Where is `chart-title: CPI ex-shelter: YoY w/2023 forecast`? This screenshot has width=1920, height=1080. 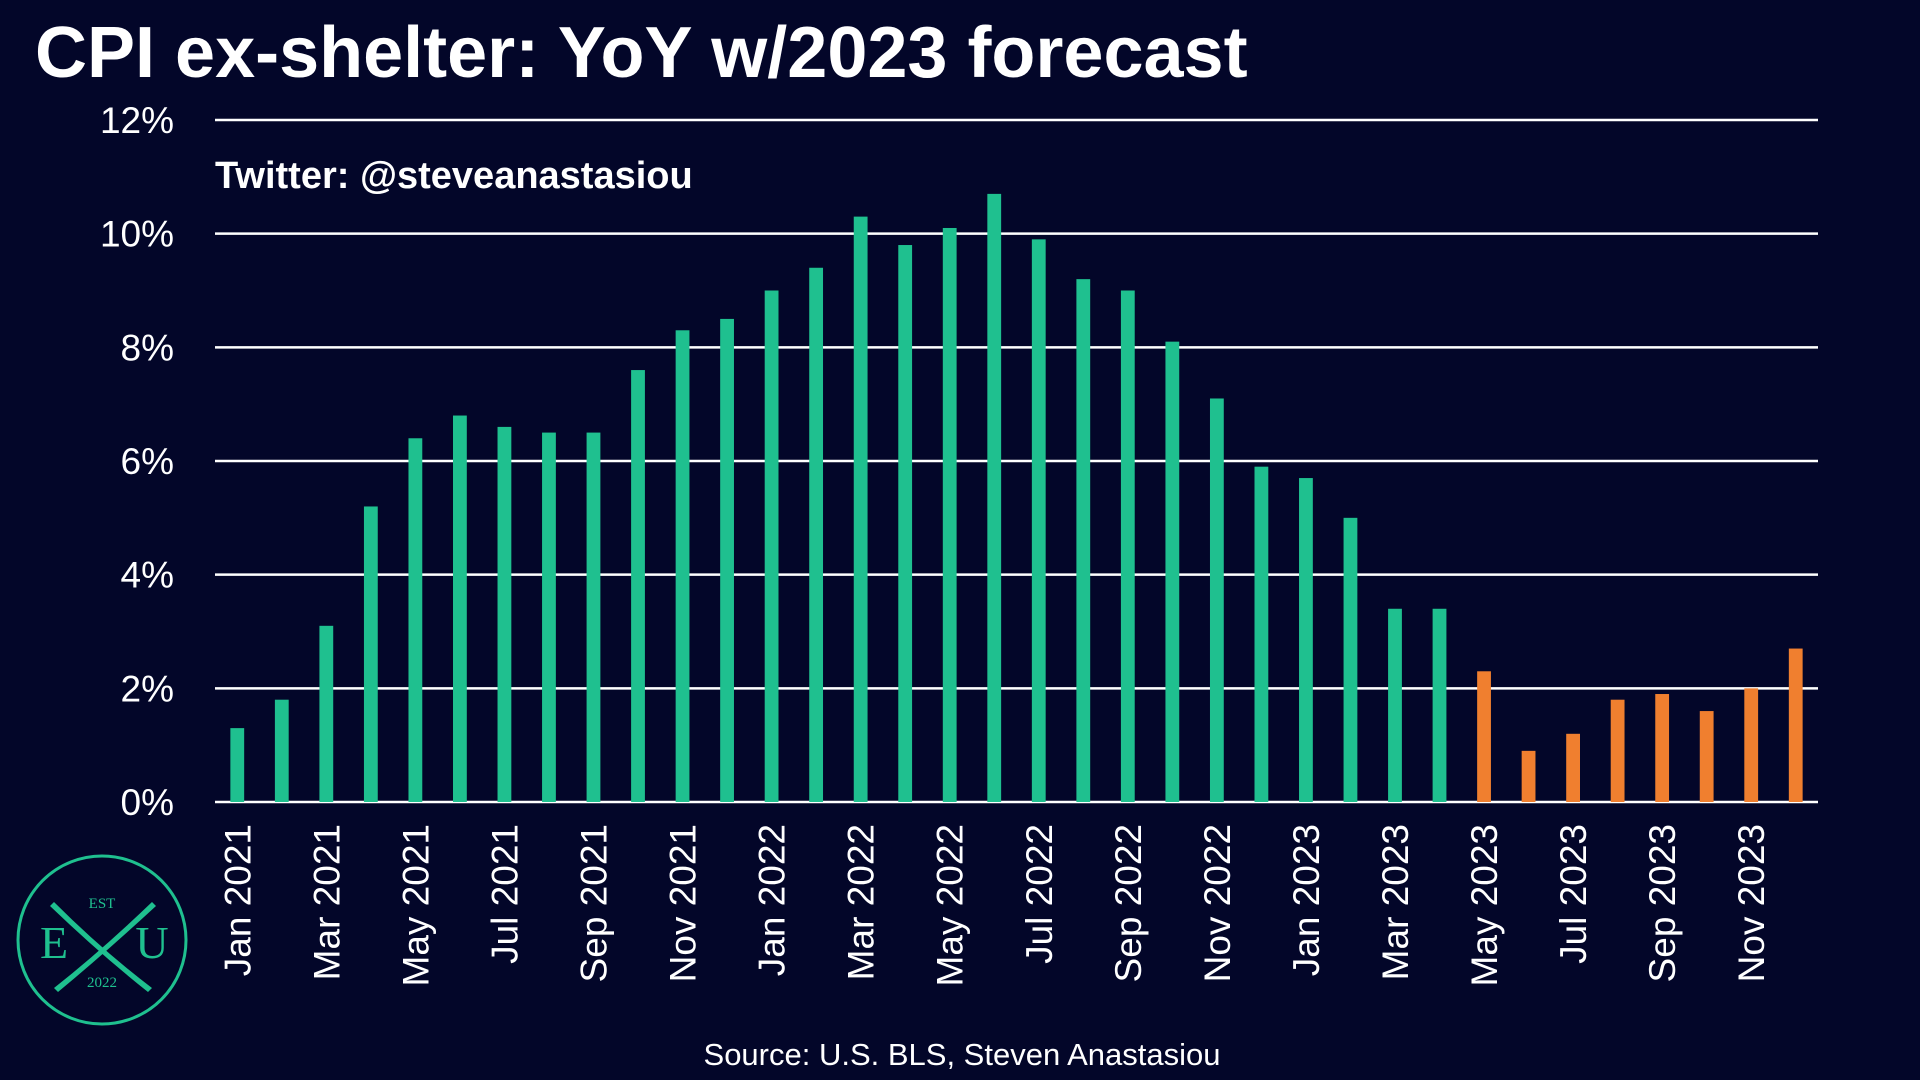 chart-title: CPI ex-shelter: YoY w/2023 forecast is located at coordinates (641, 53).